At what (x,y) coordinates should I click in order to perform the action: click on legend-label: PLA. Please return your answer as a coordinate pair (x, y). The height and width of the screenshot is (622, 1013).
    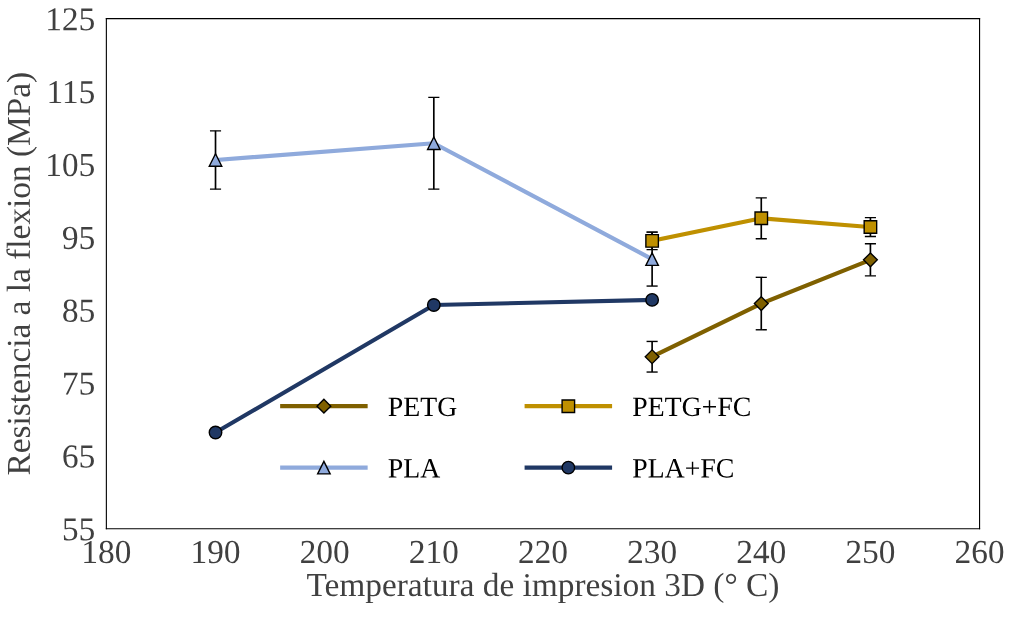
    Looking at the image, I should click on (414, 468).